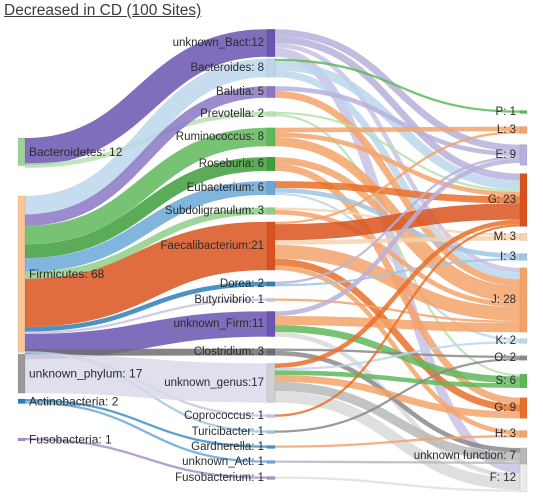 This screenshot has width=543, height=500. Describe the element at coordinates (21, 373) in the screenshot. I see `phylum-node-unknown_phylum` at that location.